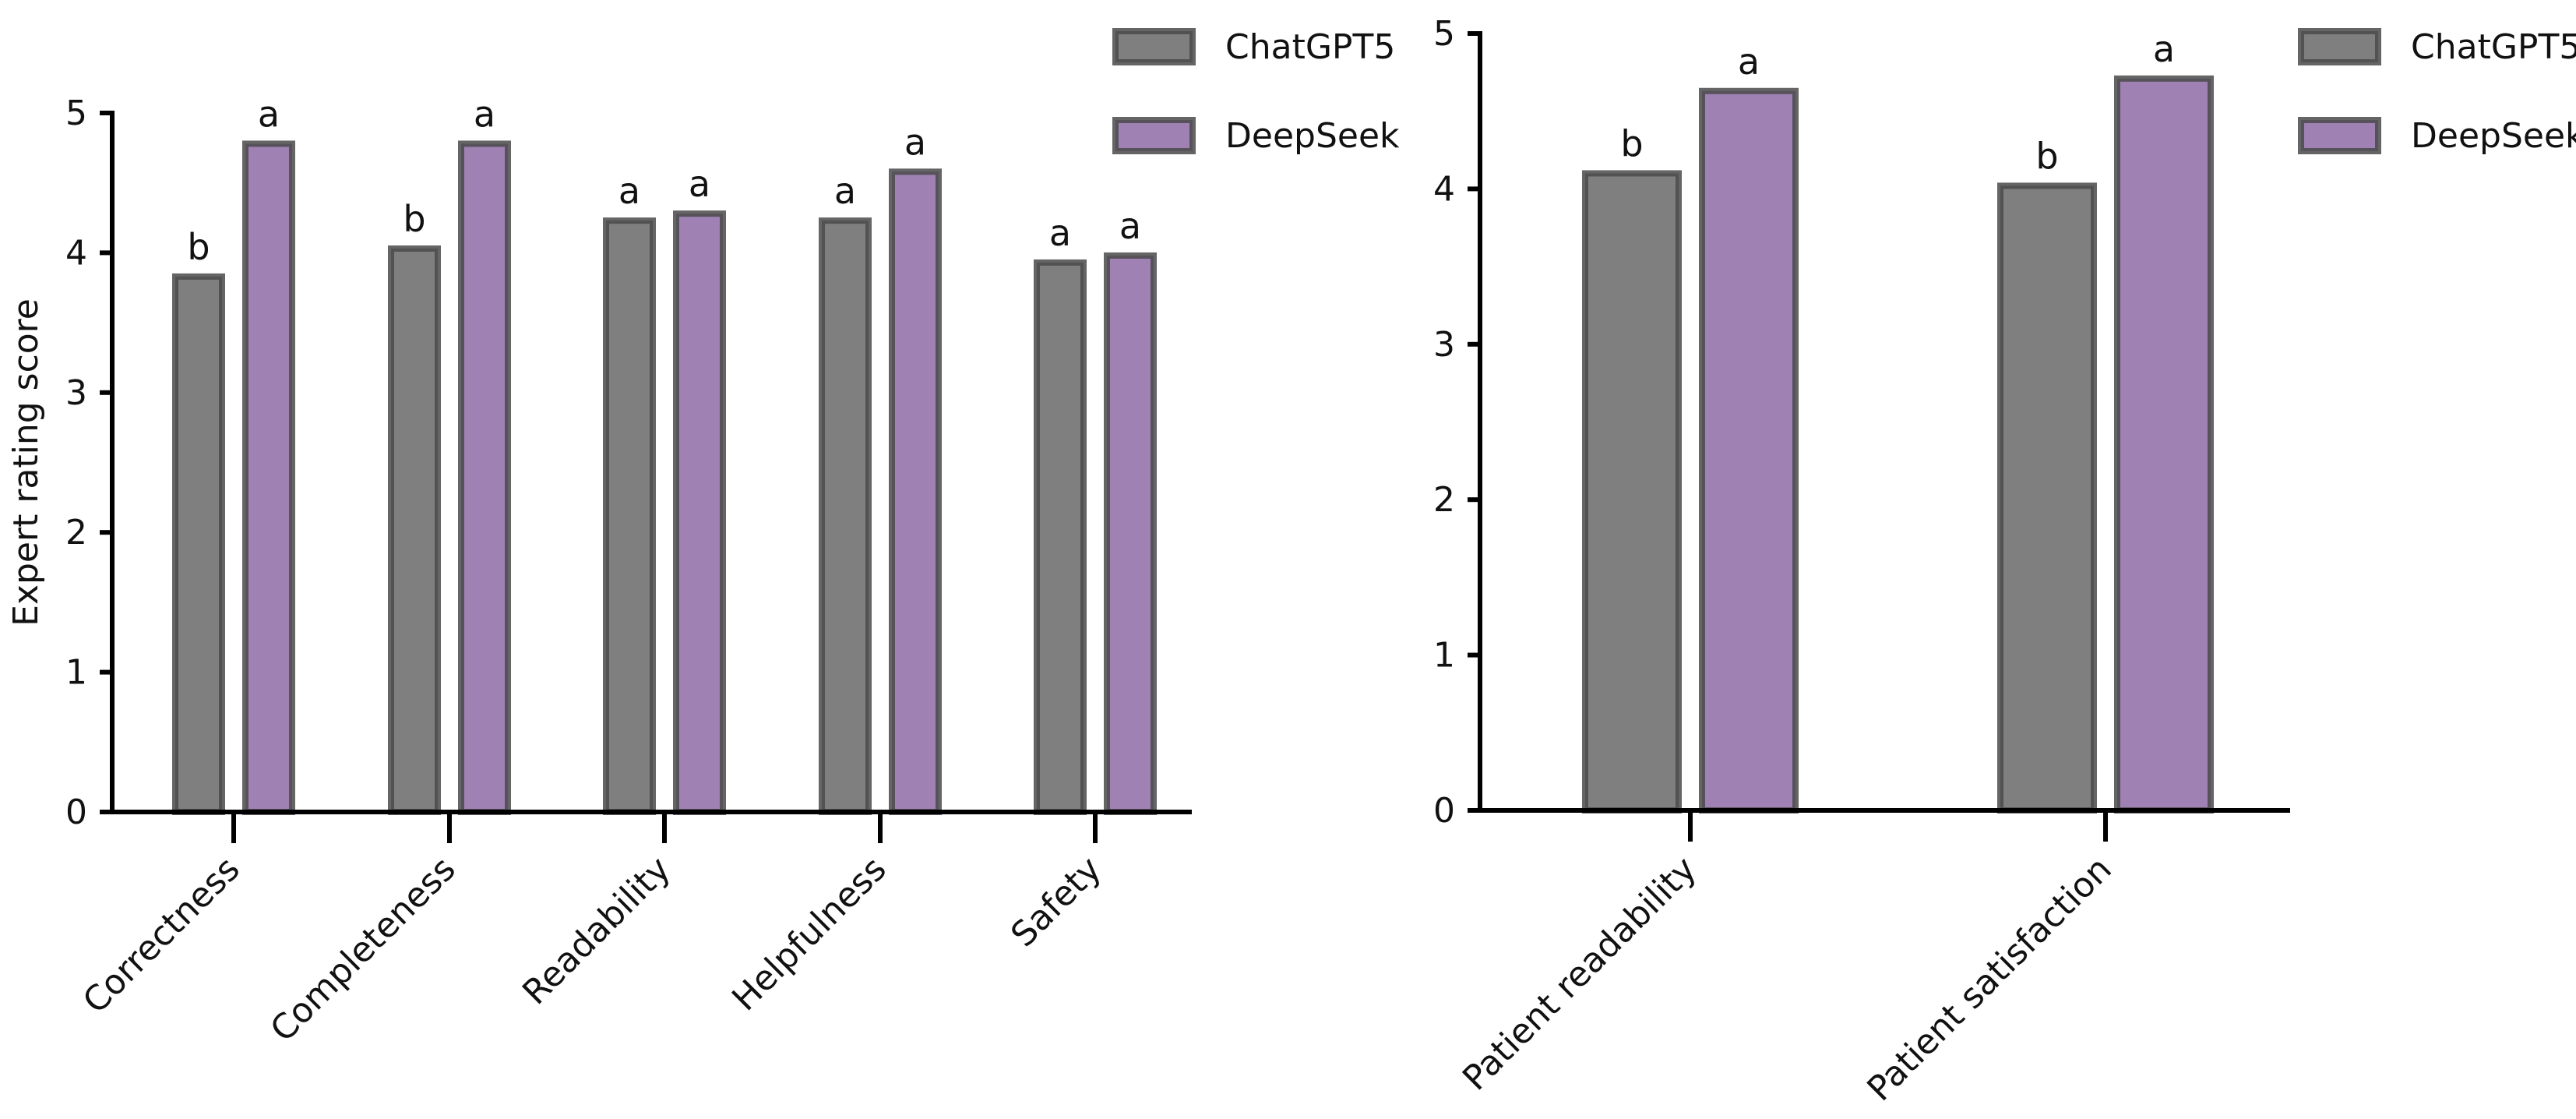 This screenshot has height=1119, width=2576. I want to click on bar-chatgpt5-correctness, so click(199, 544).